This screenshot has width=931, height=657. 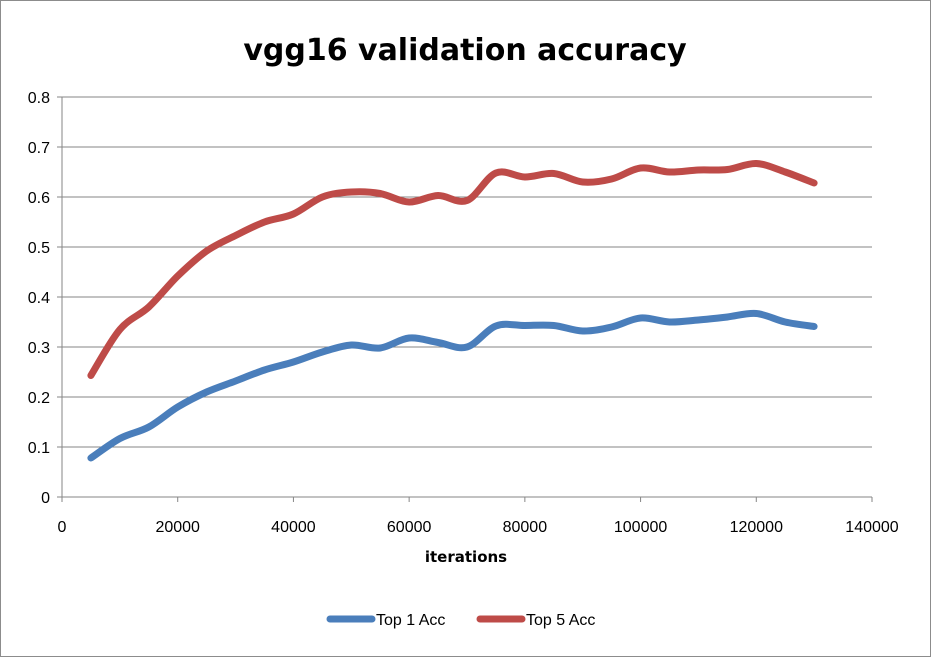 I want to click on y-tick-label: 0.1, so click(x=39, y=448).